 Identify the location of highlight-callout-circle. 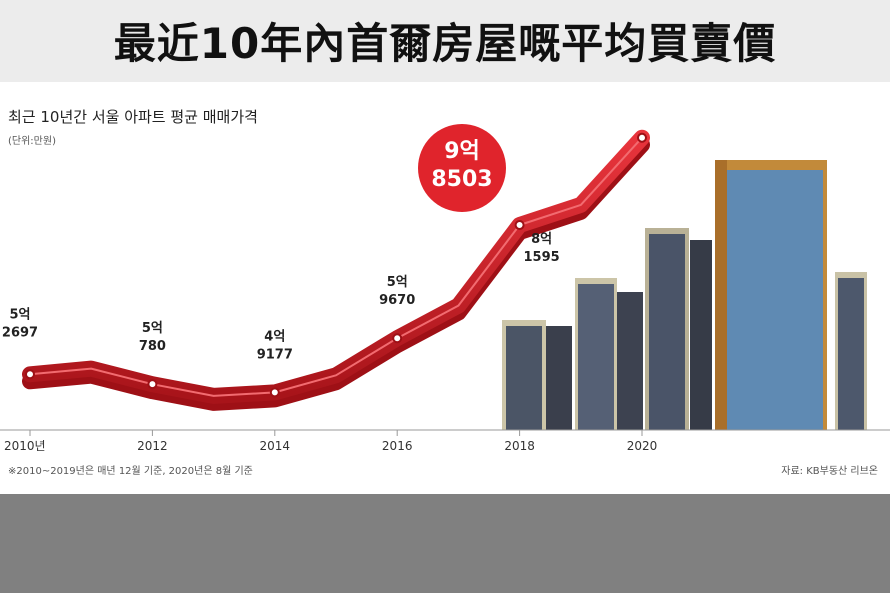
(462, 168).